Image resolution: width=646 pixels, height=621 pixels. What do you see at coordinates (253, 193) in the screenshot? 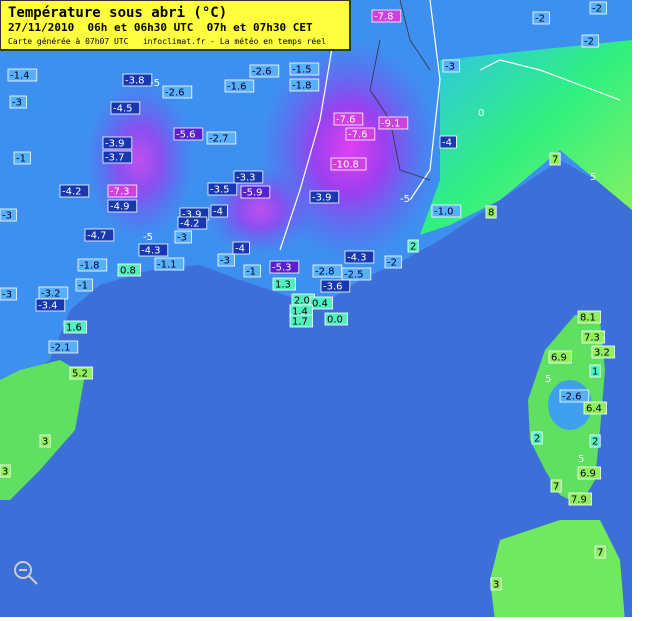
I see `station-value: -5.9` at bounding box center [253, 193].